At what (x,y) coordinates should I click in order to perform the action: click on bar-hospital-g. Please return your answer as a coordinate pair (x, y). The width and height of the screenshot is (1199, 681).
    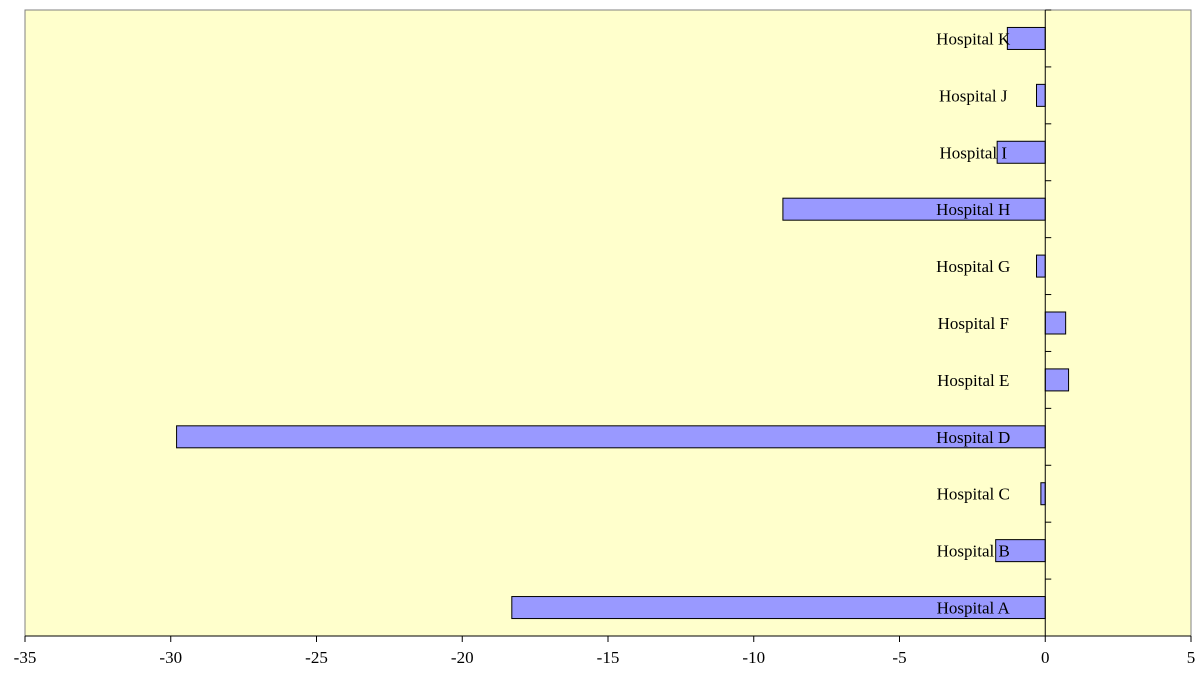
    Looking at the image, I should click on (1041, 266).